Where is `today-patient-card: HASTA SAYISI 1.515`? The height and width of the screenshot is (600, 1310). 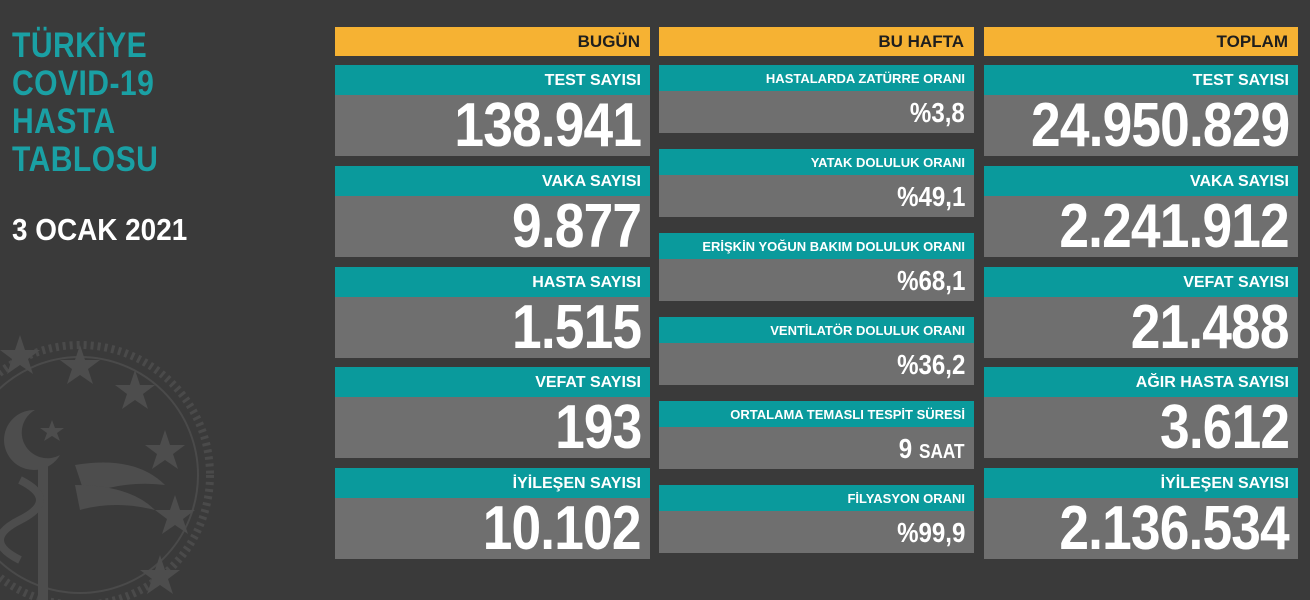
today-patient-card: HASTA SAYISI 1.515 is located at coordinates (492, 312).